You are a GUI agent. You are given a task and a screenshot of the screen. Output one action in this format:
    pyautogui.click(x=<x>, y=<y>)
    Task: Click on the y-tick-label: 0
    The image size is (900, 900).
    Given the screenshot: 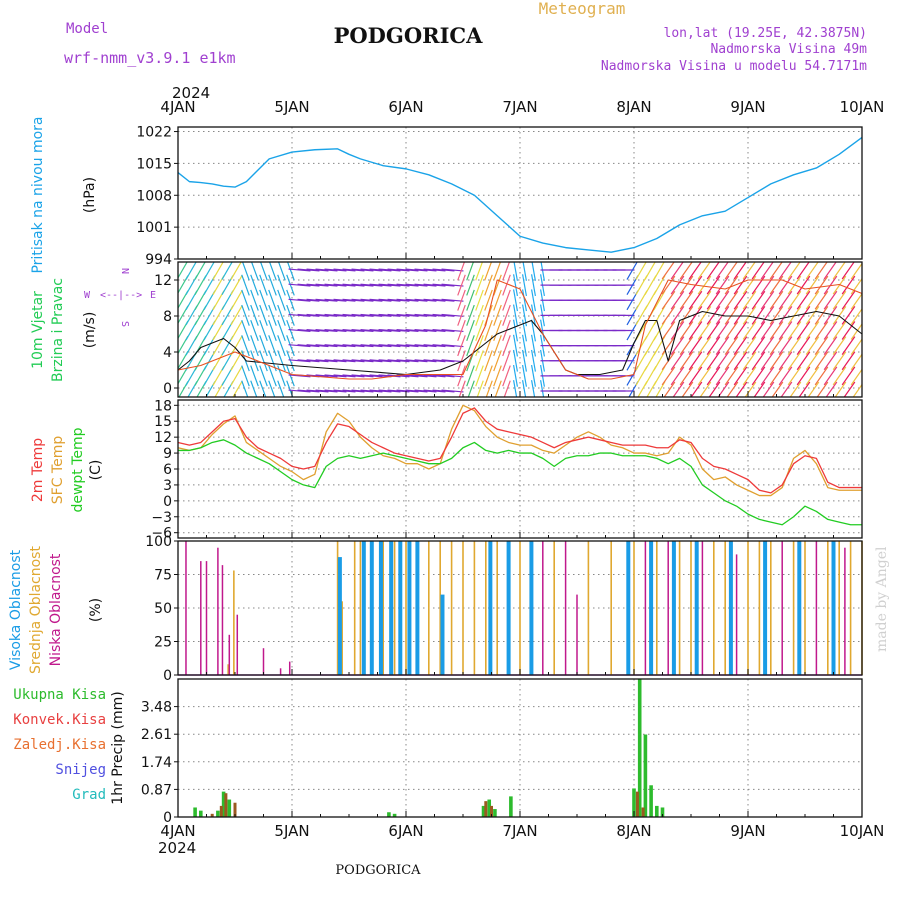 What is the action you would take?
    pyautogui.click(x=167, y=389)
    